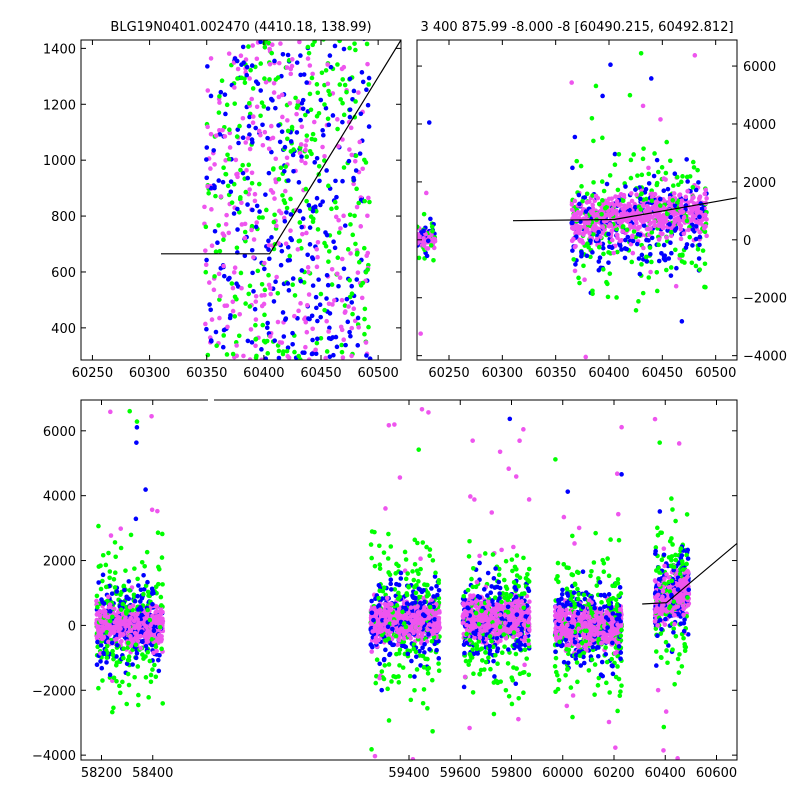 The image size is (800, 800). Describe the element at coordinates (63, 329) in the screenshot. I see `y-tick-label: 400` at that location.